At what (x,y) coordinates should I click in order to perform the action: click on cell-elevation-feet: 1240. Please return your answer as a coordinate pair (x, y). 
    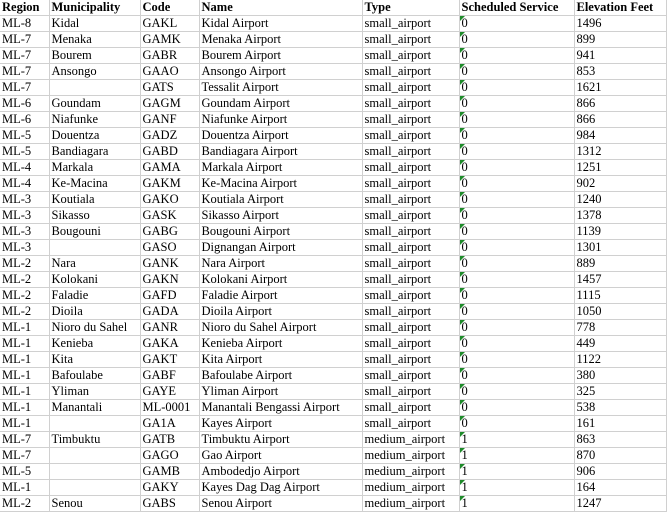
    Looking at the image, I should click on (620, 199).